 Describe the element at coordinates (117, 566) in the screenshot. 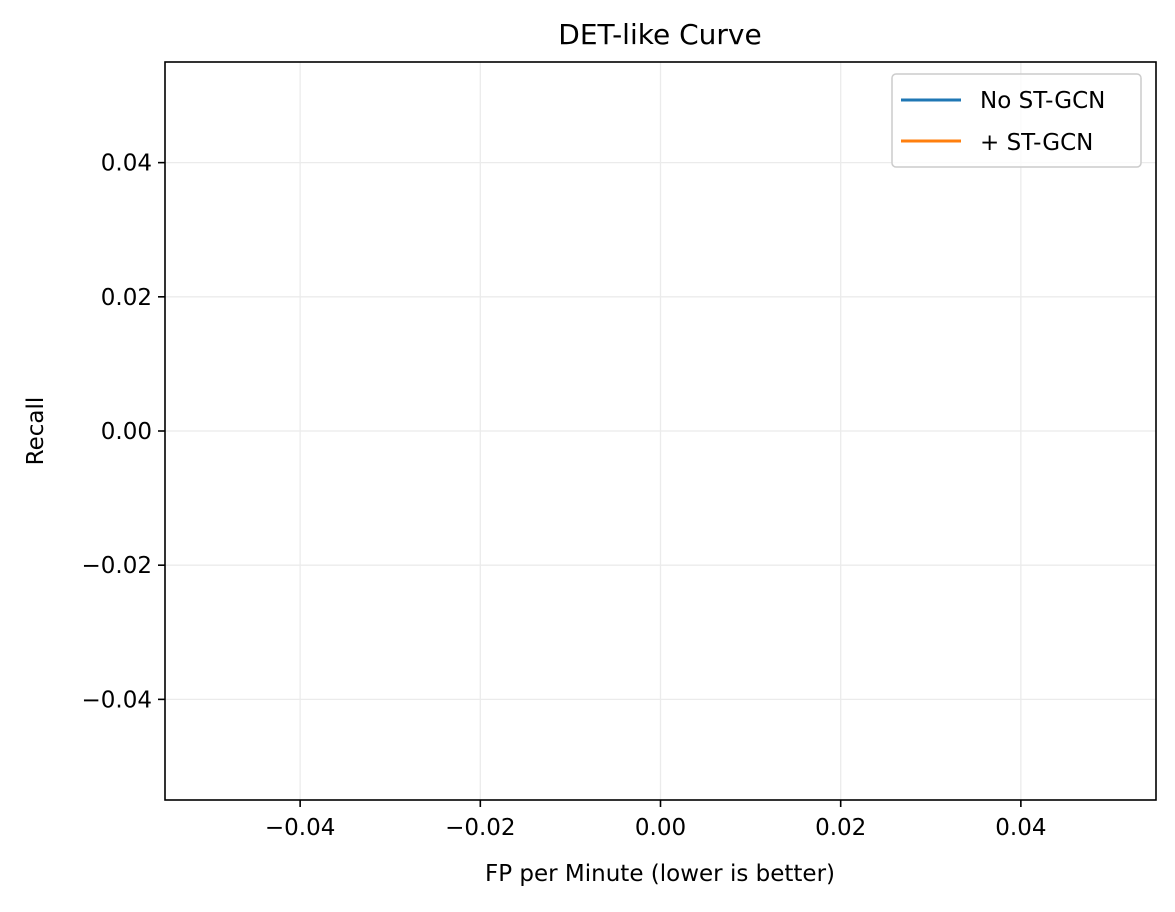

I see `y-tick-label: −0.02` at that location.